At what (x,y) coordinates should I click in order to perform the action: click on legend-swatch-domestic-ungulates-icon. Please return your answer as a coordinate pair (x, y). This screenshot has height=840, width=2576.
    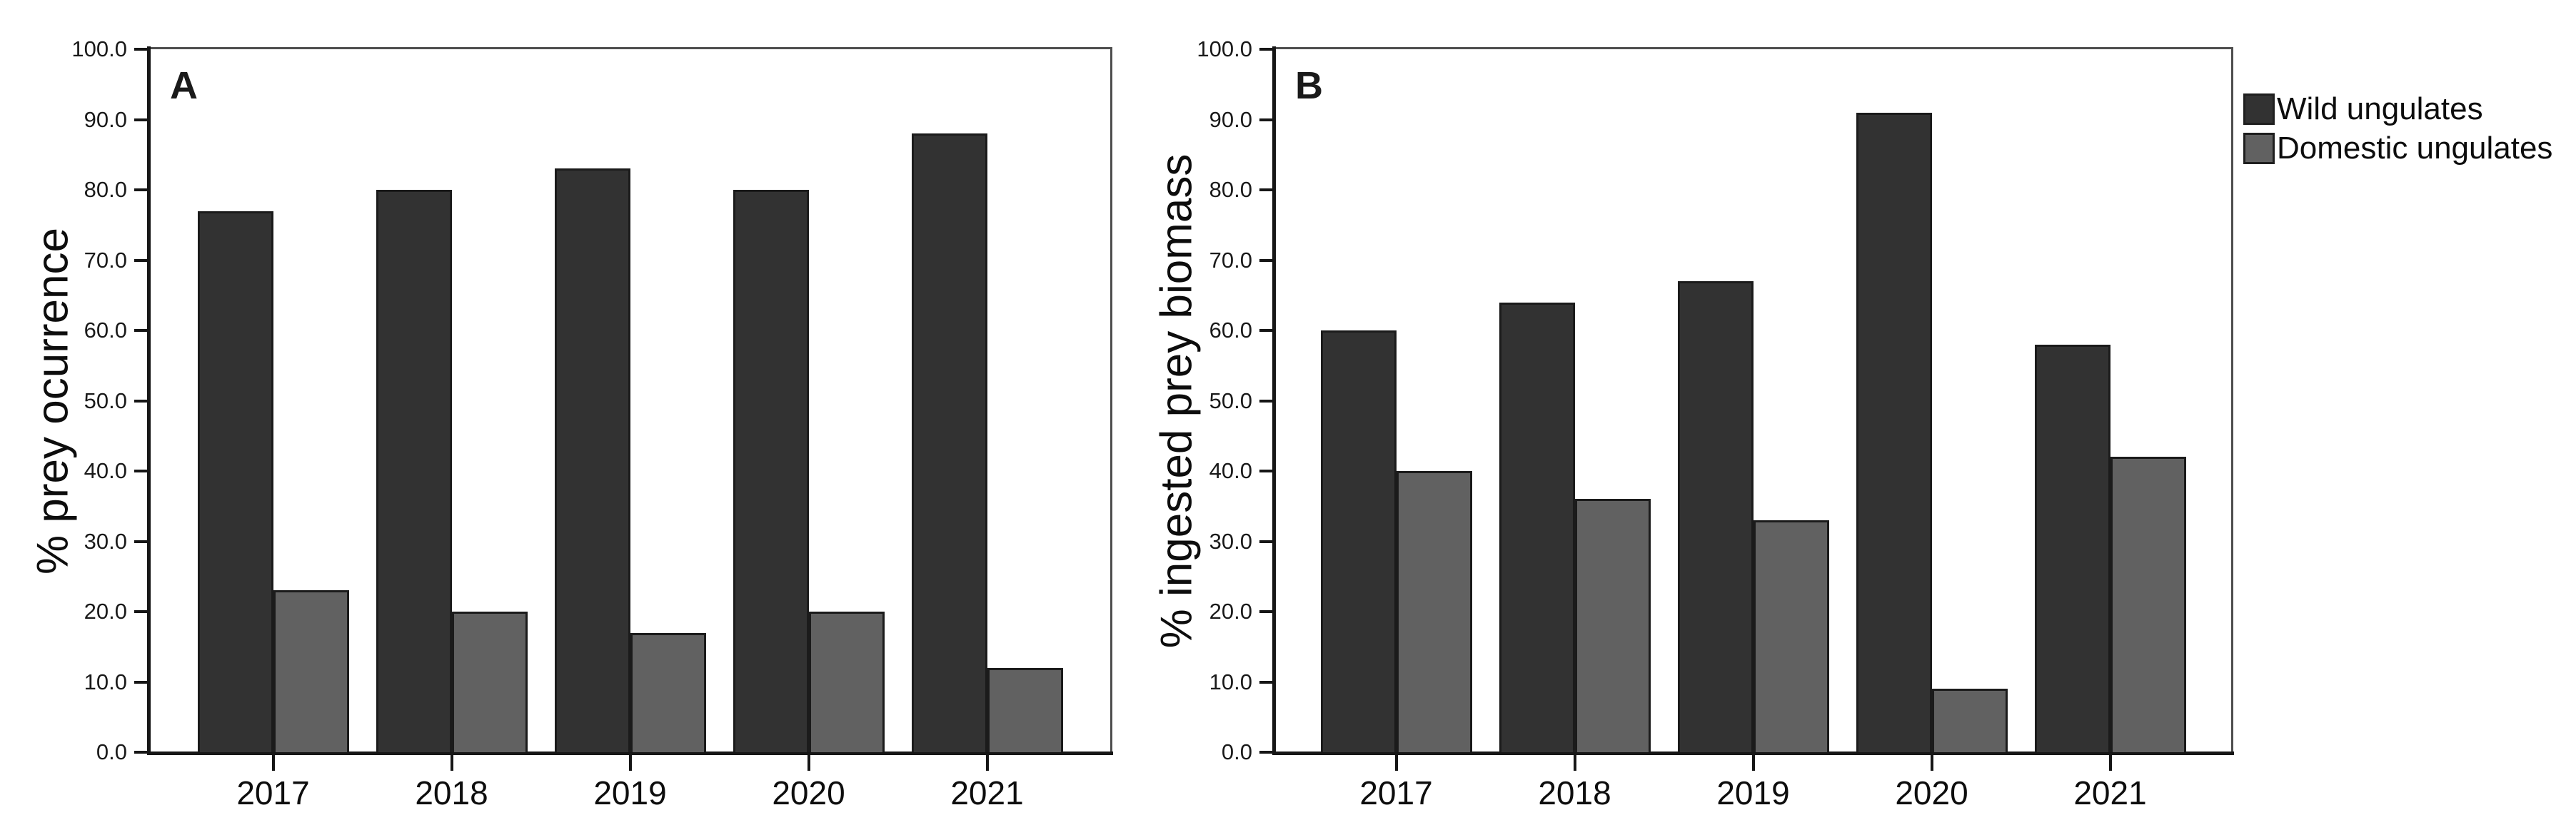
    Looking at the image, I should click on (2259, 148).